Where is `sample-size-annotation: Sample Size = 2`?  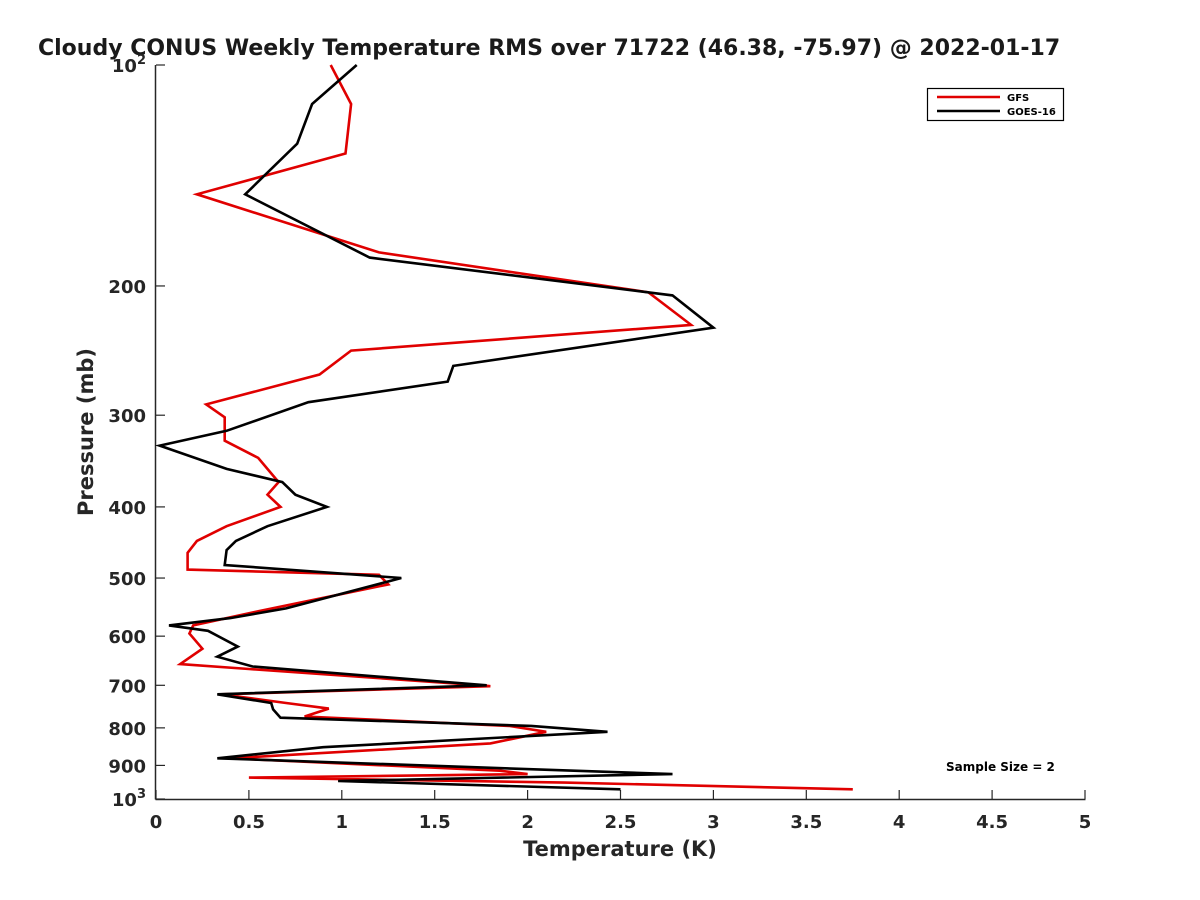
sample-size-annotation: Sample Size = 2 is located at coordinates (1000, 767).